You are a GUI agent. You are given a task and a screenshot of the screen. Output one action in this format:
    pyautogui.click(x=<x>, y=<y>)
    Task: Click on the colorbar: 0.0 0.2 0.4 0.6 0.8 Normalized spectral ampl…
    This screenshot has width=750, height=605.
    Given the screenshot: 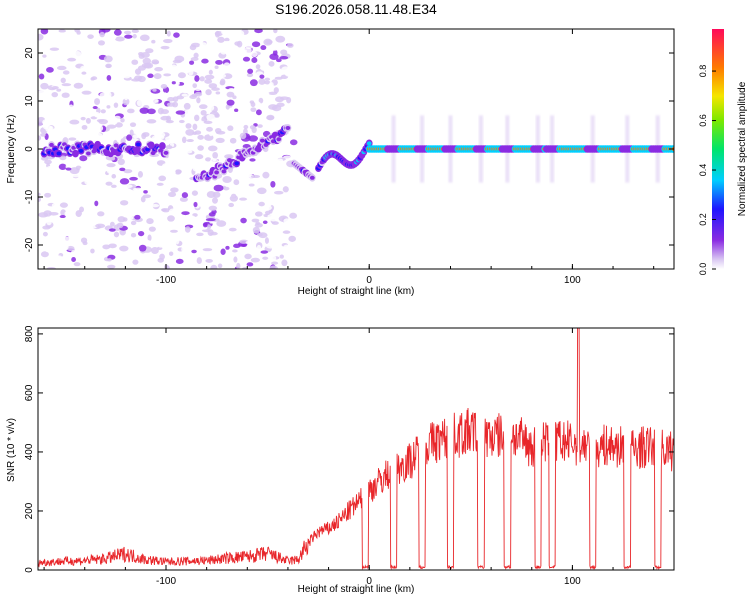 What is the action you would take?
    pyautogui.click(x=723, y=152)
    